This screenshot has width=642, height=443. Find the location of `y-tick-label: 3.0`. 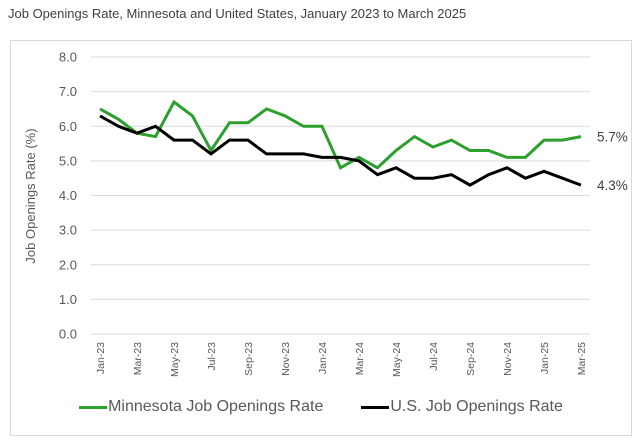

y-tick-label: 3.0 is located at coordinates (68, 230).